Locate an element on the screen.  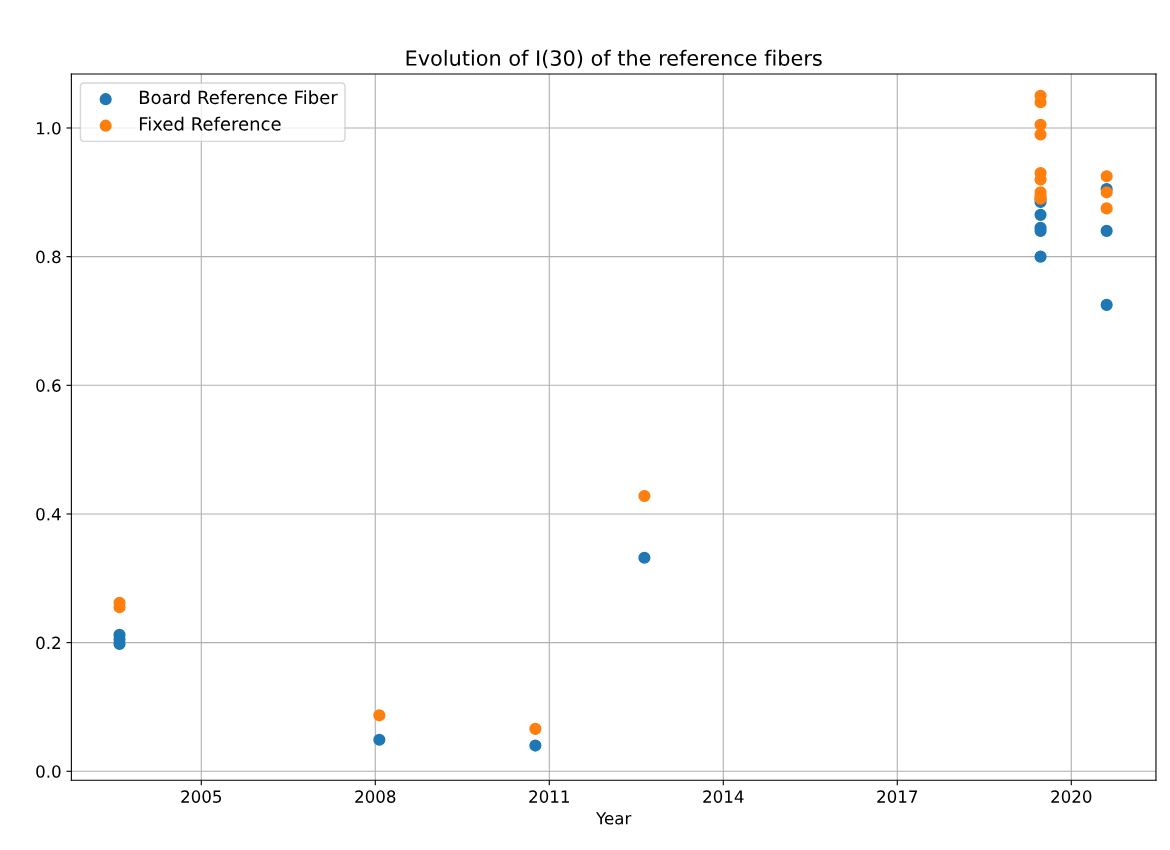
y-tick-label: 0.8 is located at coordinates (48, 257).